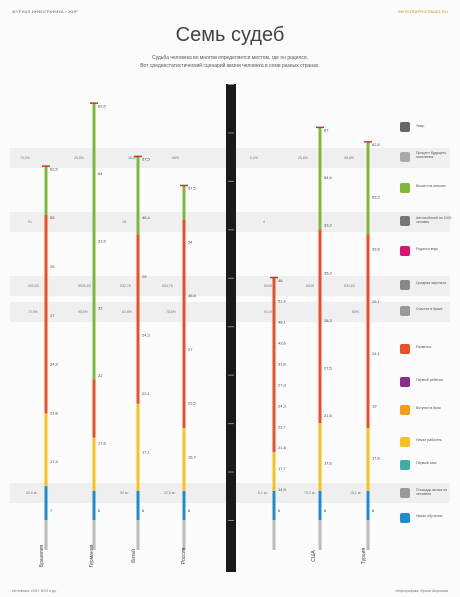 This screenshot has width=460, height=597. What do you see at coordinates (405, 157) in the screenshot?
I see `people-icon` at bounding box center [405, 157].